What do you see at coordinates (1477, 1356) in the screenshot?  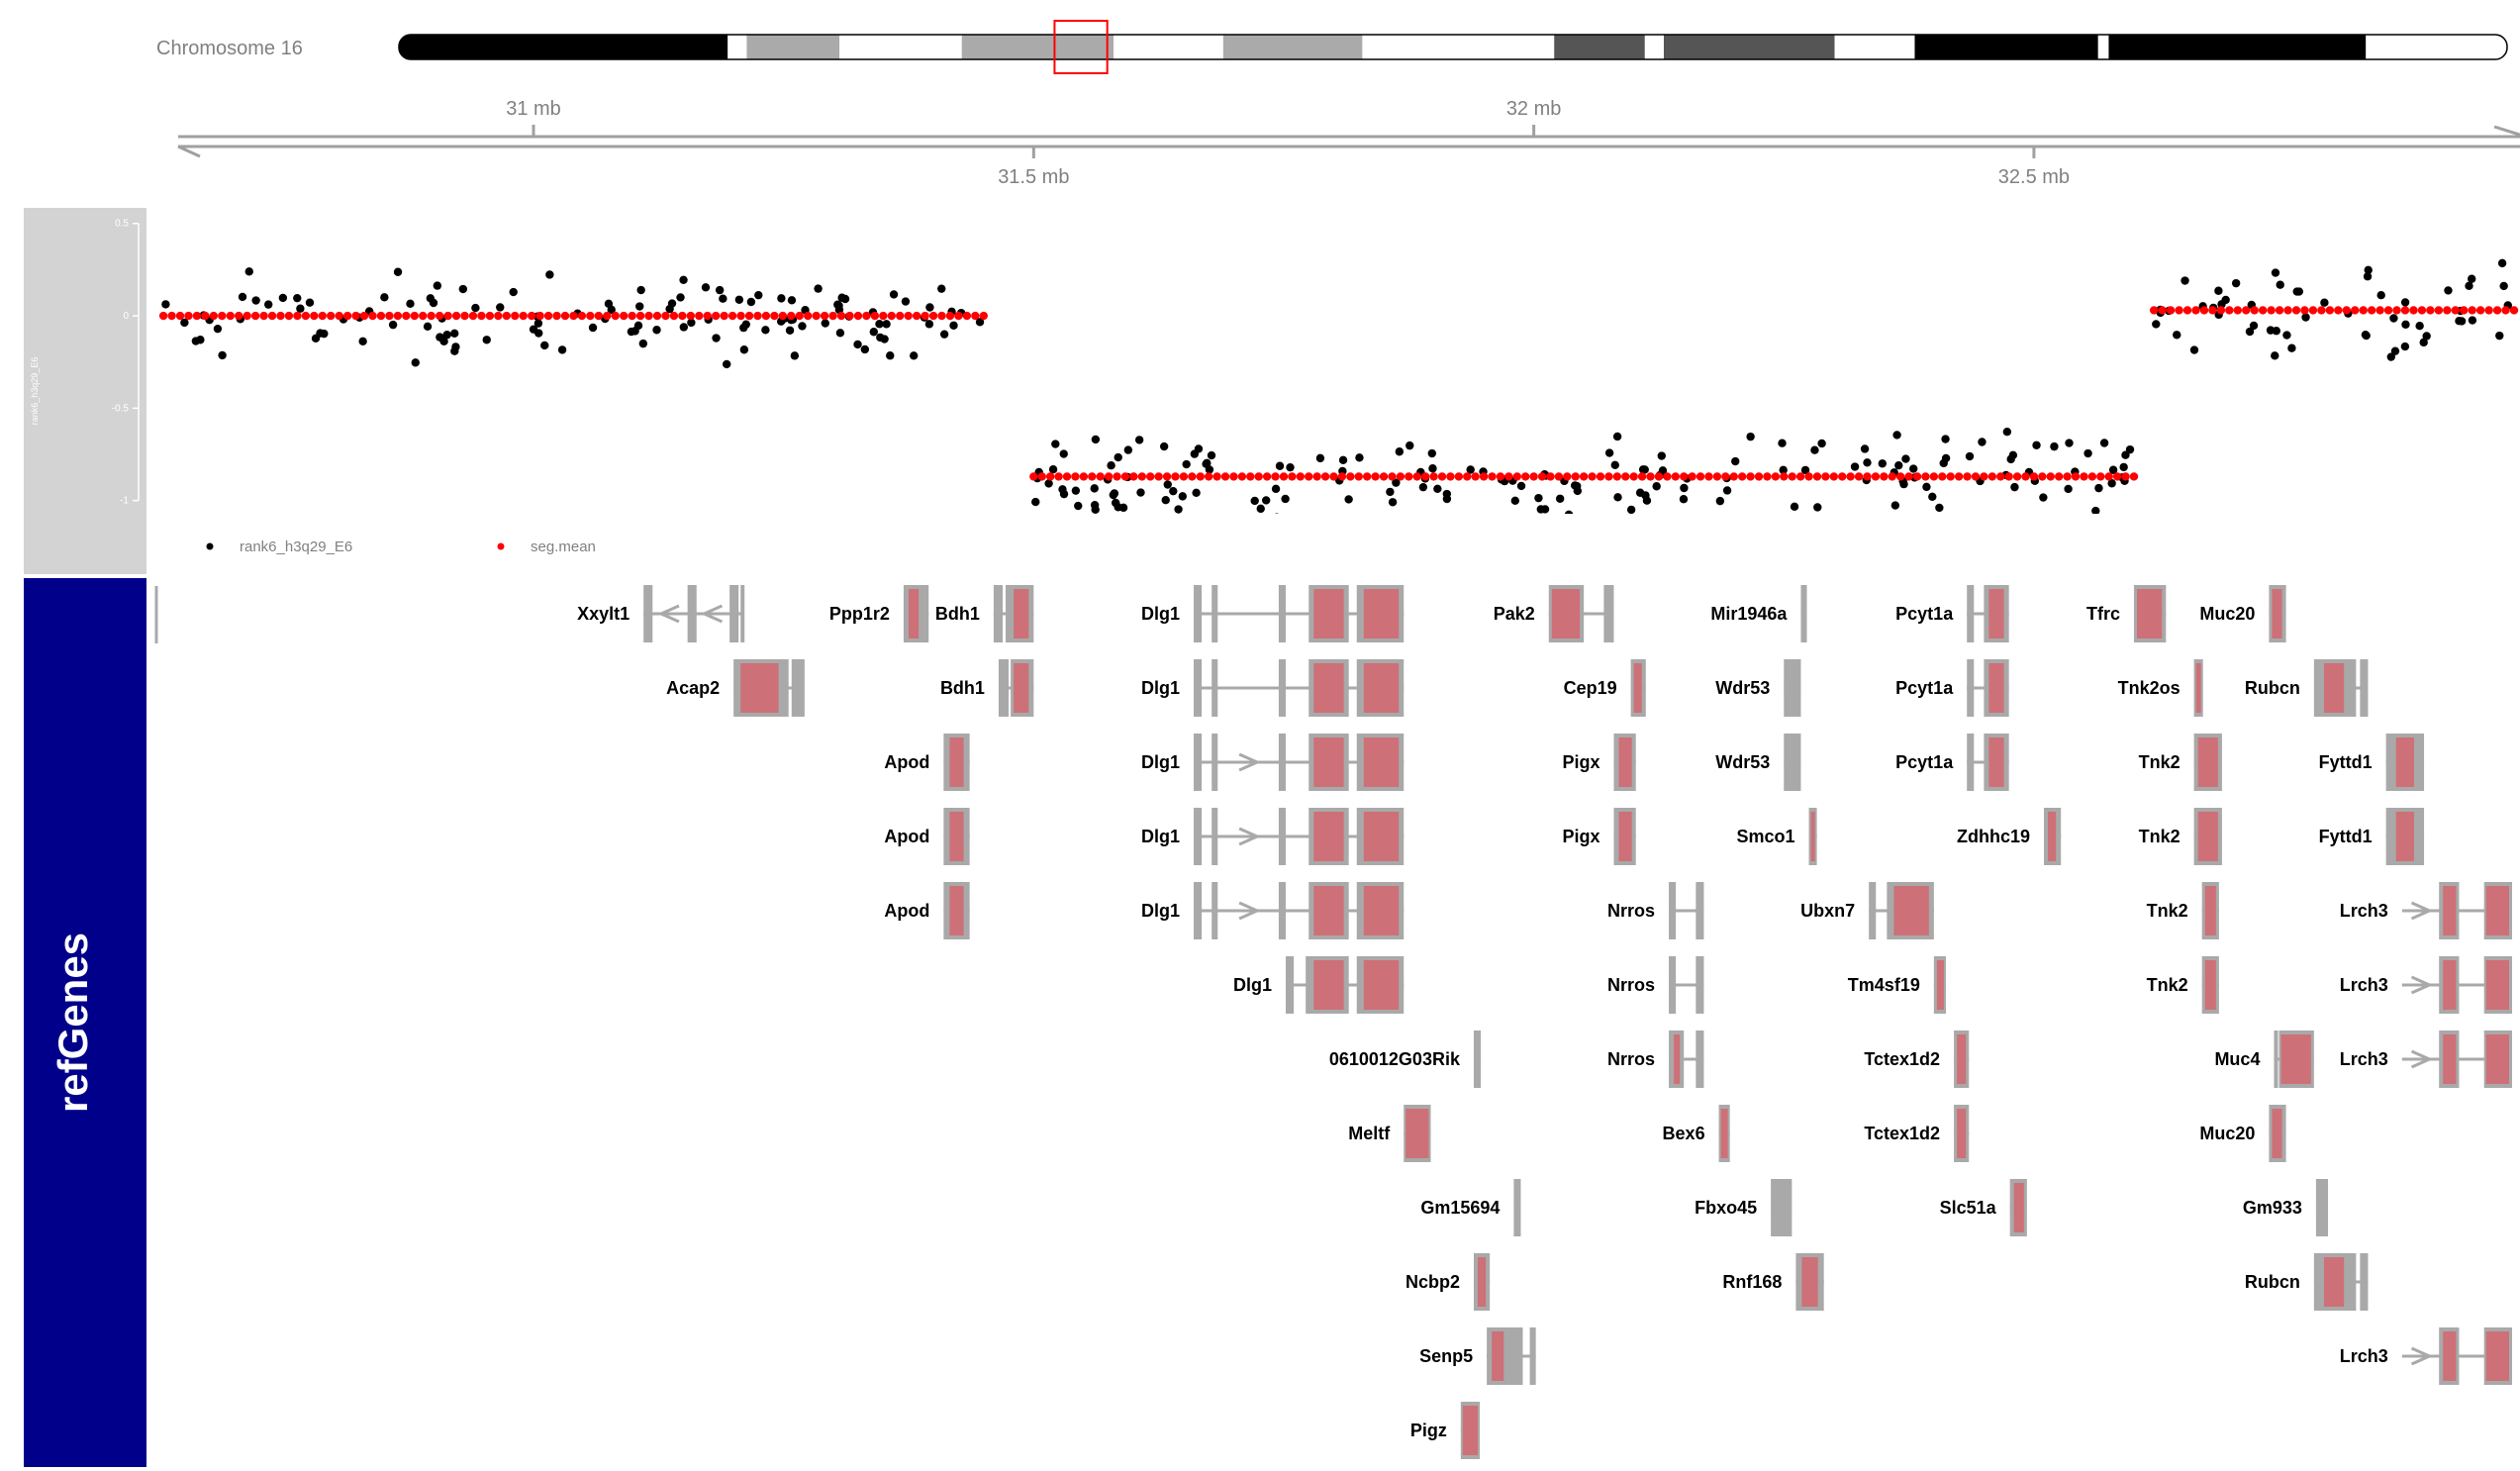 I see `gene-model: Senp5` at bounding box center [1477, 1356].